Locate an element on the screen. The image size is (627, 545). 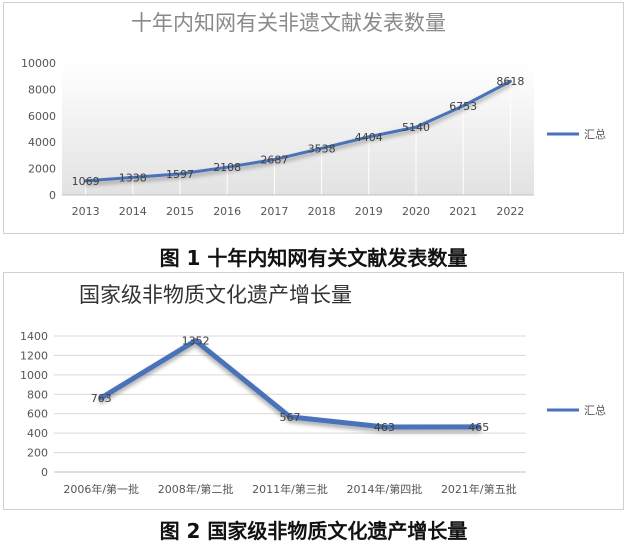
chart-1-x-tick-label: 2020 is located at coordinates (416, 211).